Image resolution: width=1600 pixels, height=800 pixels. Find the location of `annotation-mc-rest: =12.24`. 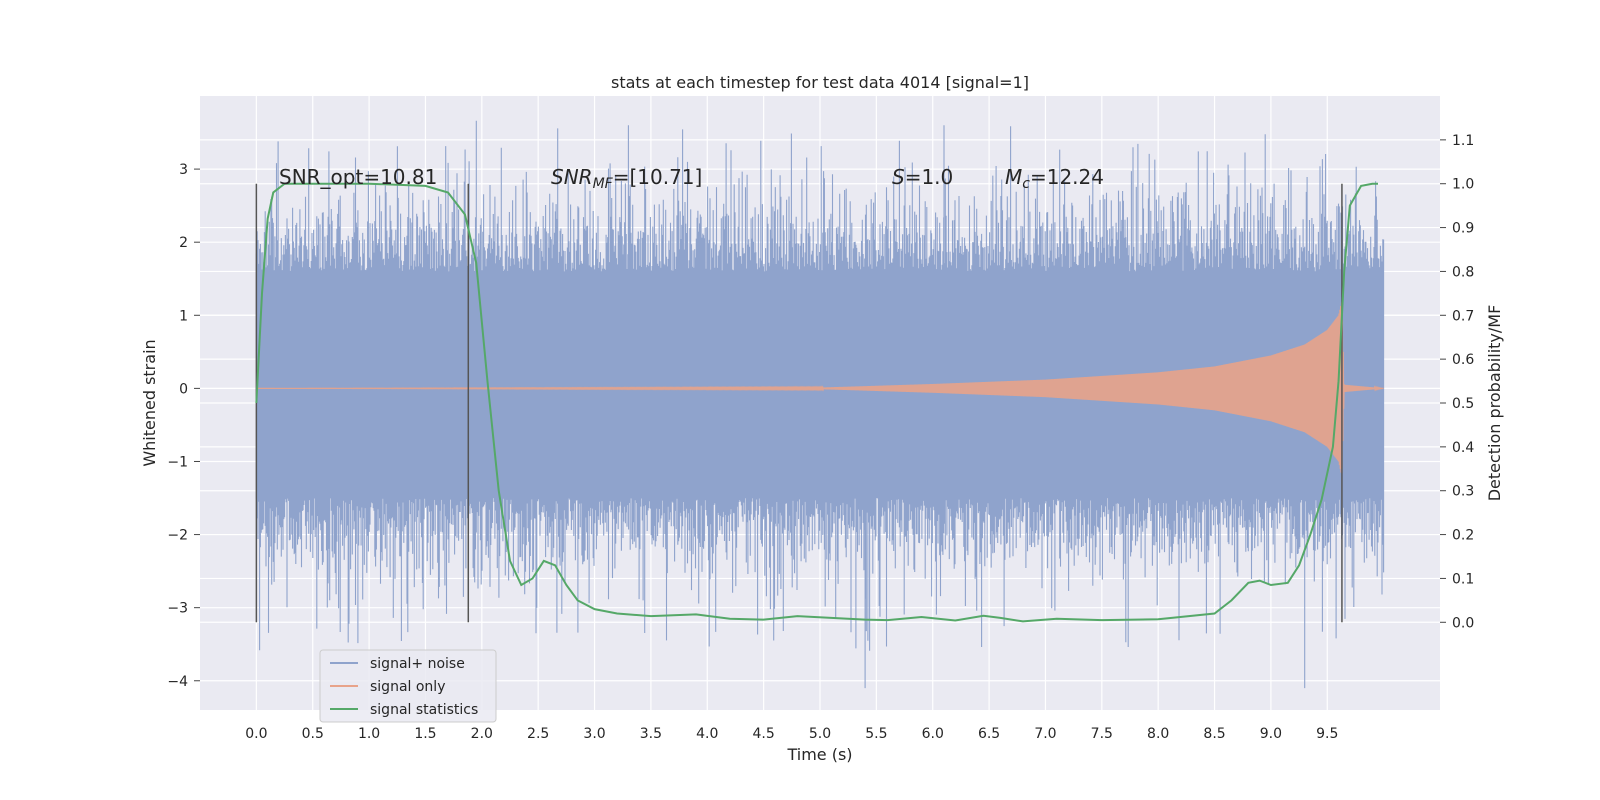

annotation-mc-rest: =12.24 is located at coordinates (1067, 177).